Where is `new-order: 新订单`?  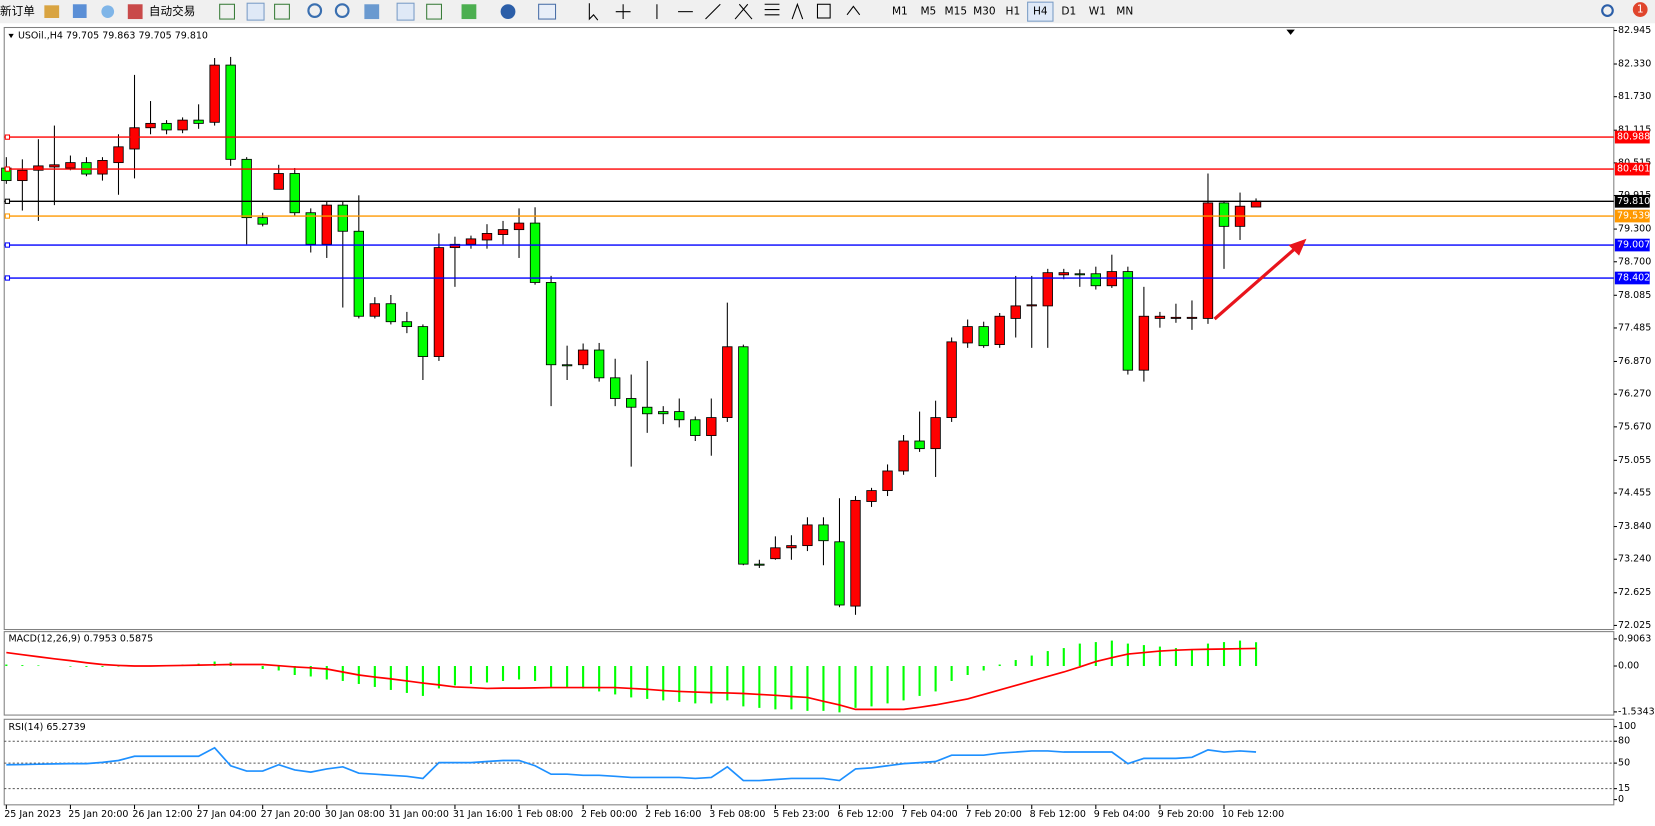
new-order: 新订单 is located at coordinates (17, 11).